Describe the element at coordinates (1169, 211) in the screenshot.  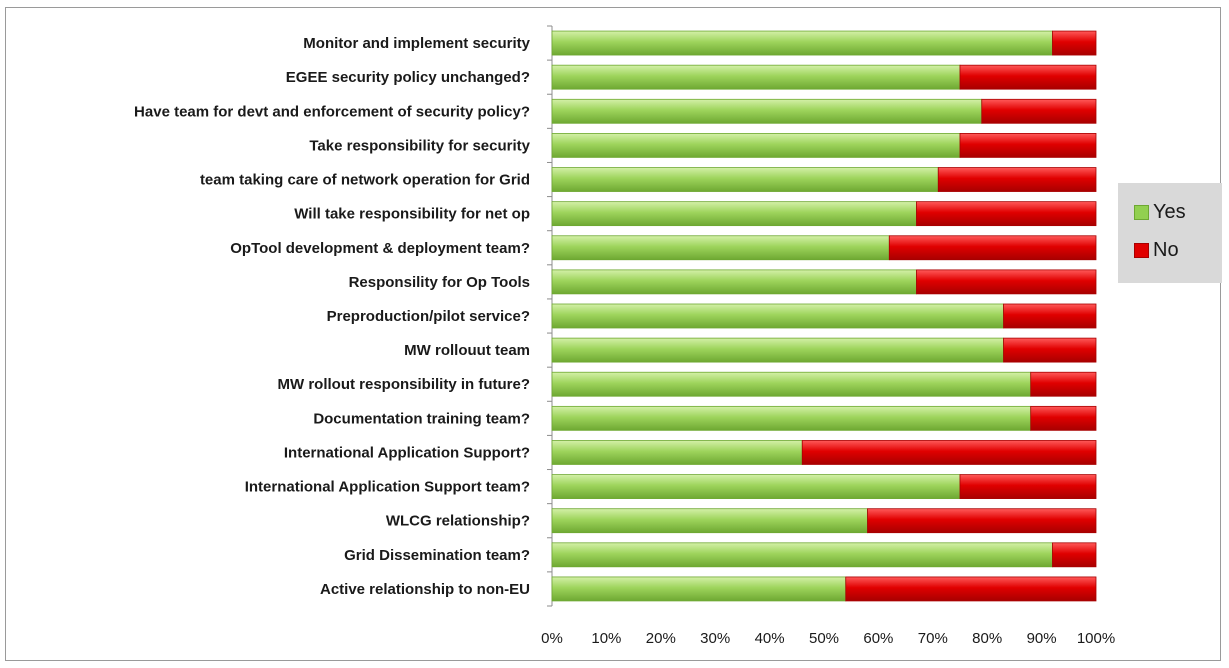
I see `legend-label-yes: Yes` at that location.